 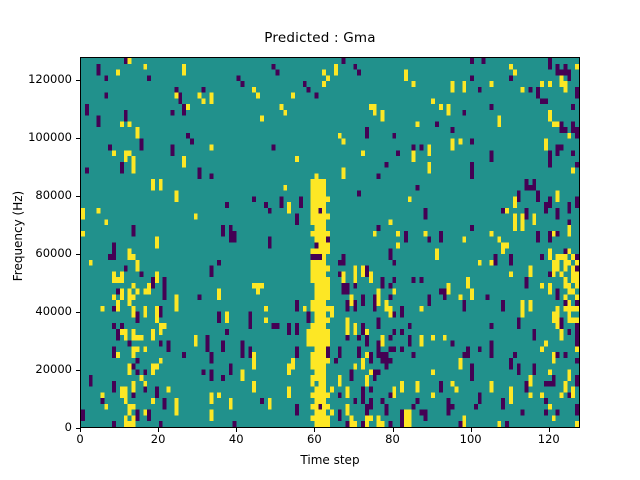 What do you see at coordinates (330, 460) in the screenshot?
I see `x-axis-label: Time step` at bounding box center [330, 460].